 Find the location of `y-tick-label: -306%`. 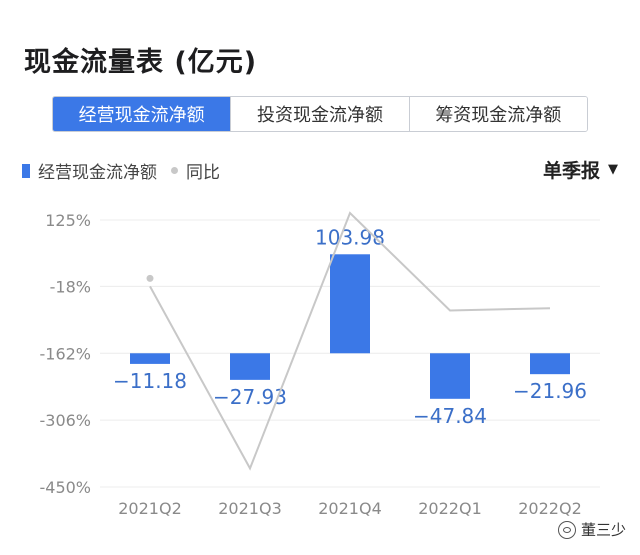

y-tick-label: -306% is located at coordinates (65, 420).